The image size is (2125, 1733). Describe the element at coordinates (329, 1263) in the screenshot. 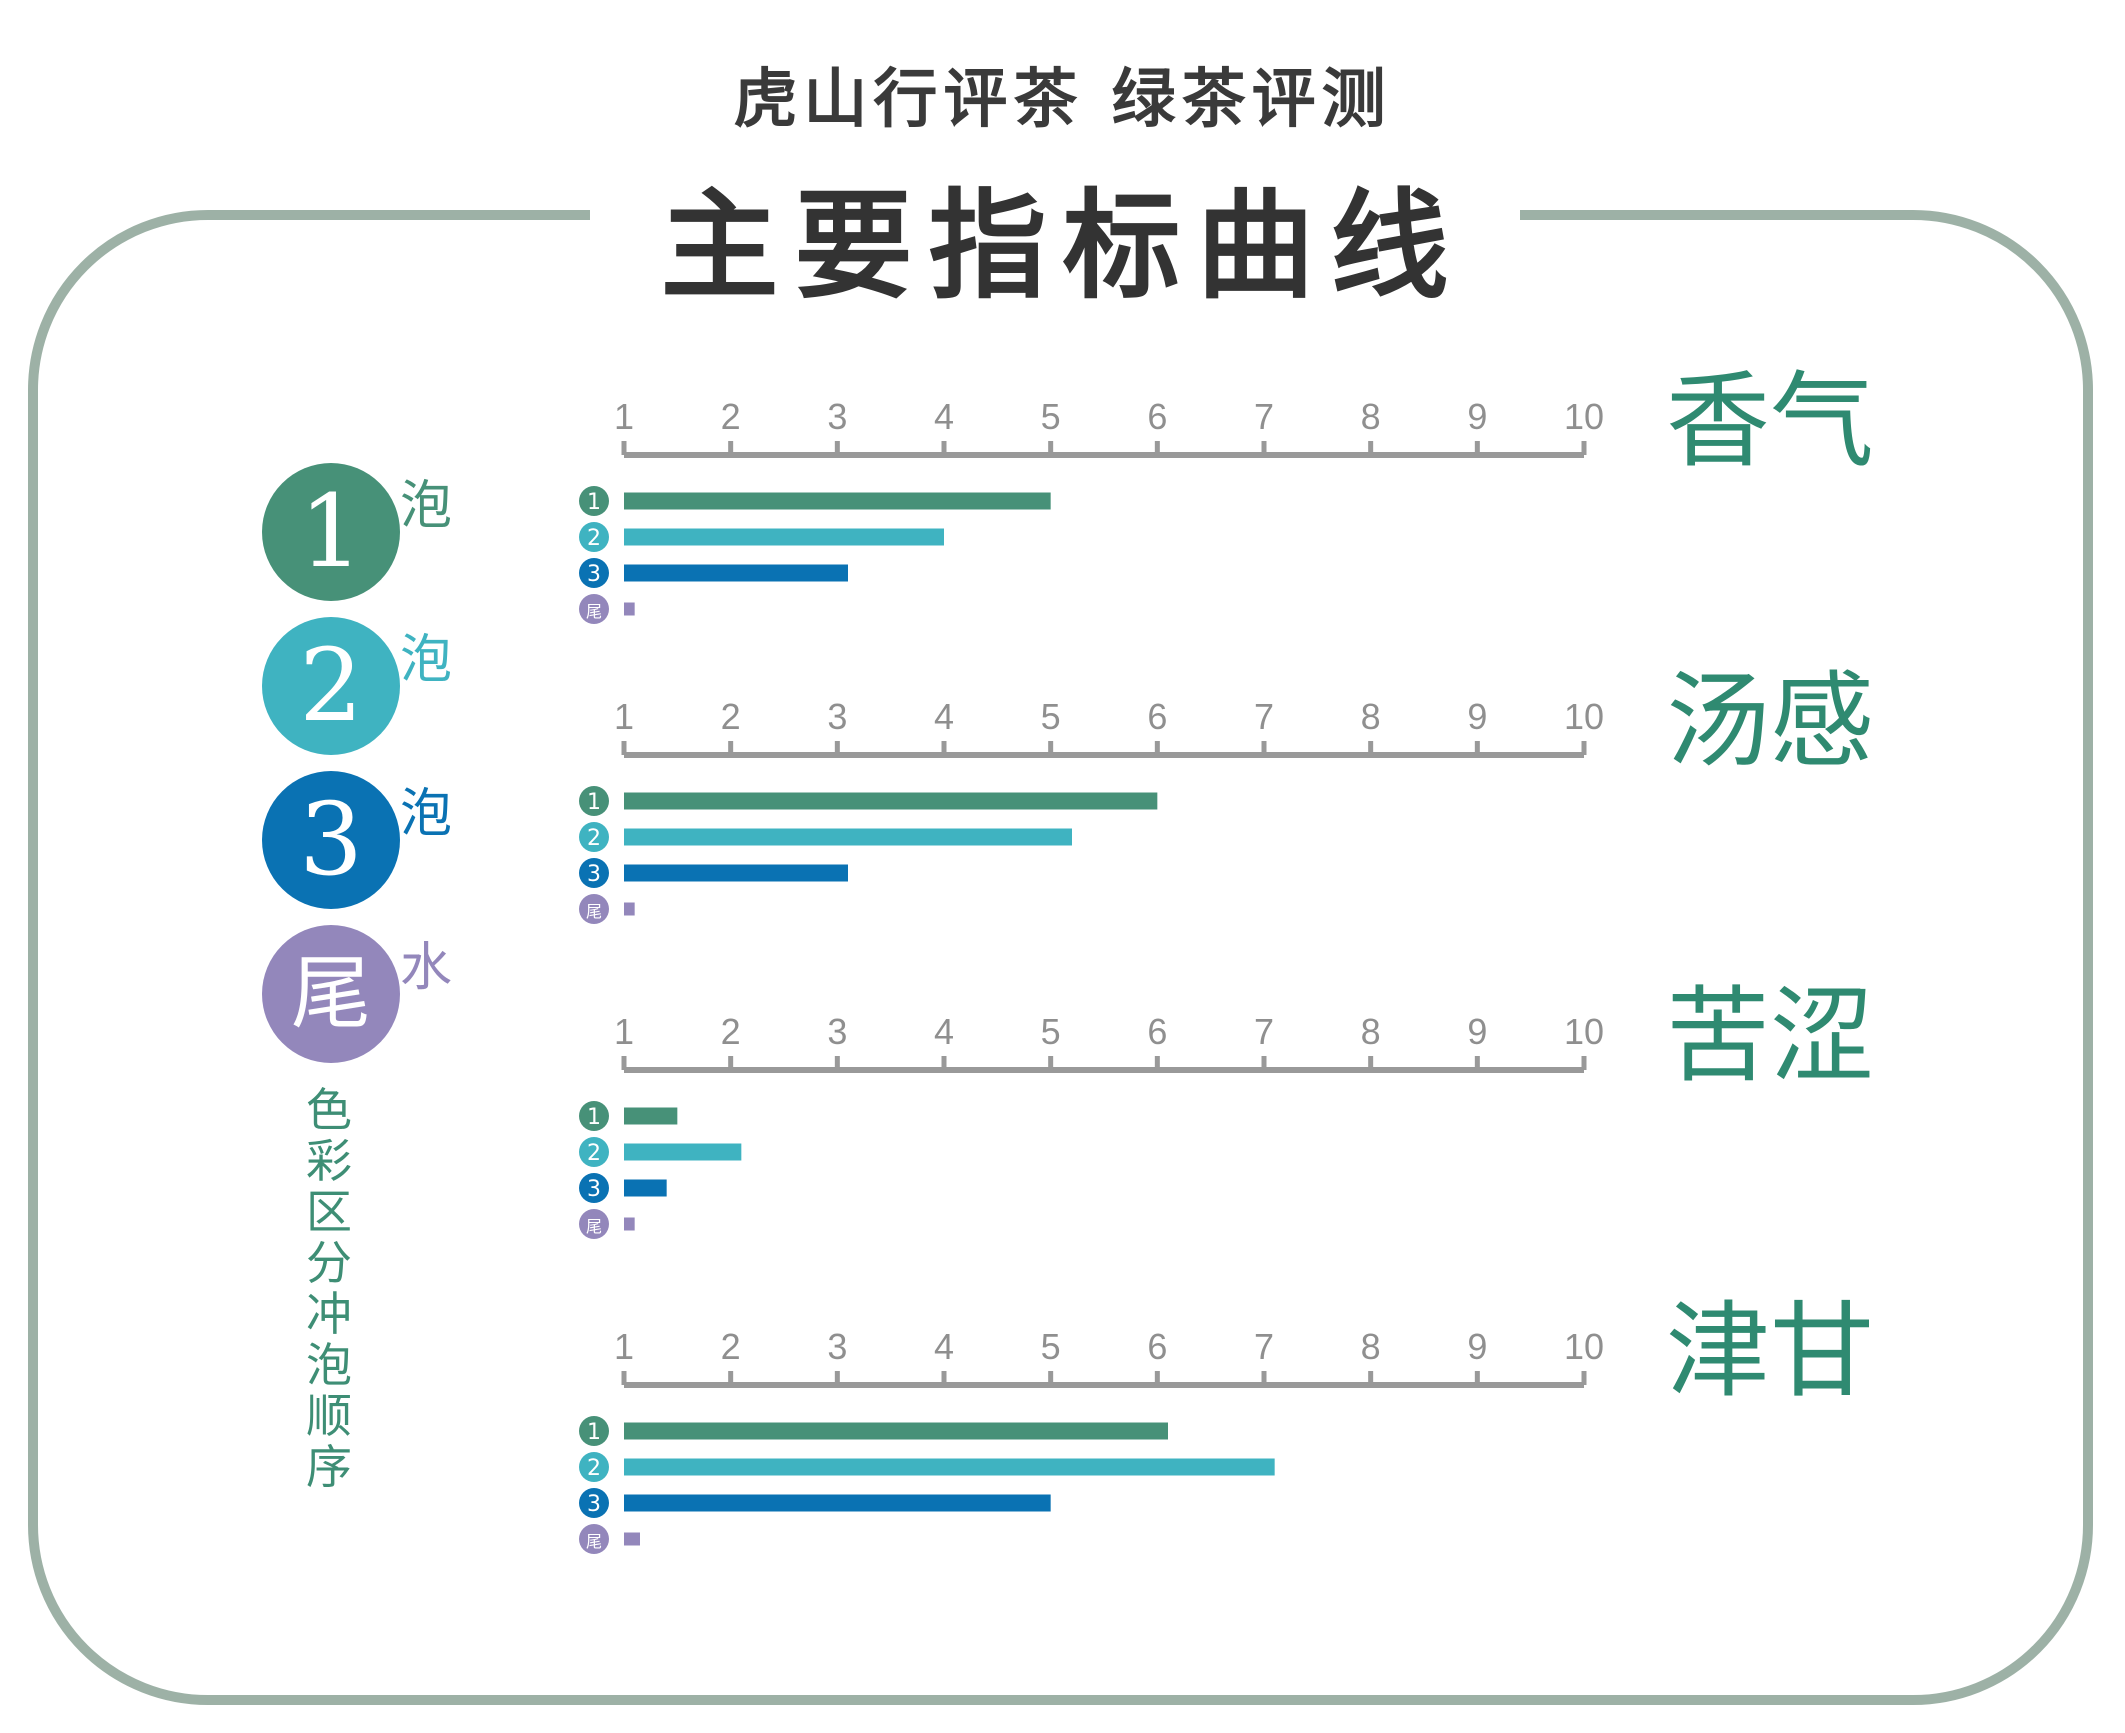

I see `legend-note-char: 分` at that location.